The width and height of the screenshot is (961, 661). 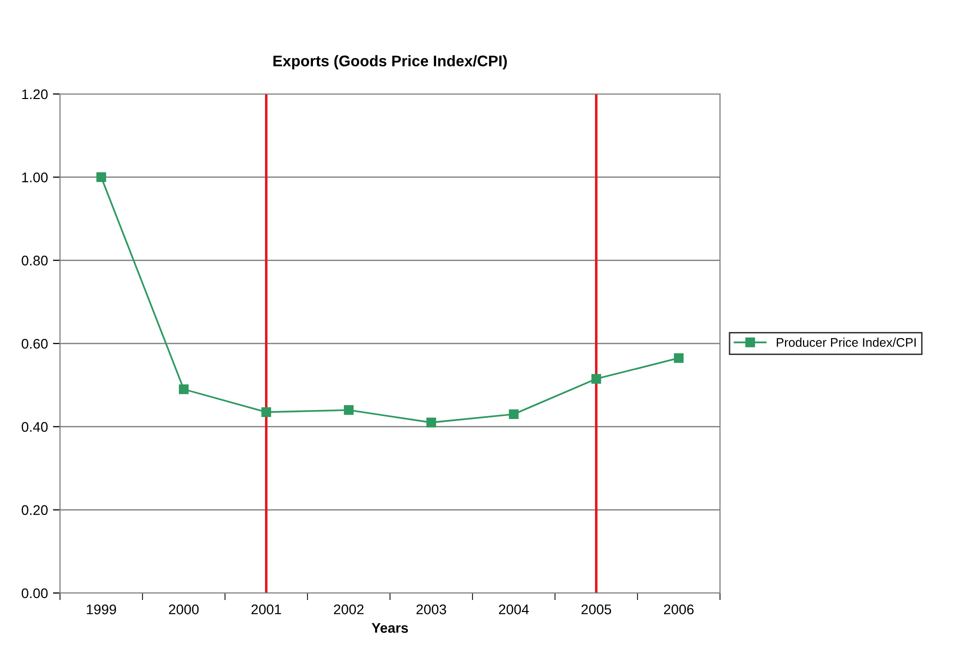 What do you see at coordinates (431, 609) in the screenshot?
I see `x-tick-label: 2003` at bounding box center [431, 609].